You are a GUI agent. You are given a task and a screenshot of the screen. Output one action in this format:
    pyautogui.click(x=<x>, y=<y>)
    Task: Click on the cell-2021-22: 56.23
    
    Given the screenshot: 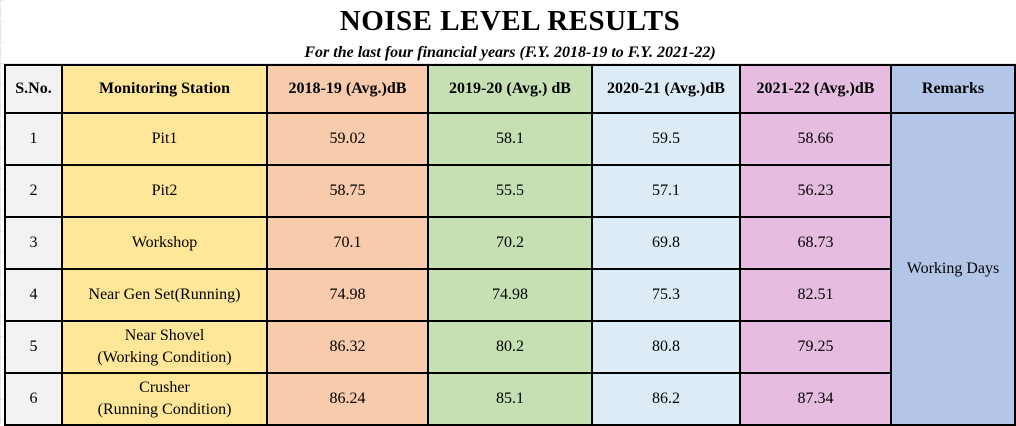 What is the action you would take?
    pyautogui.click(x=815, y=191)
    